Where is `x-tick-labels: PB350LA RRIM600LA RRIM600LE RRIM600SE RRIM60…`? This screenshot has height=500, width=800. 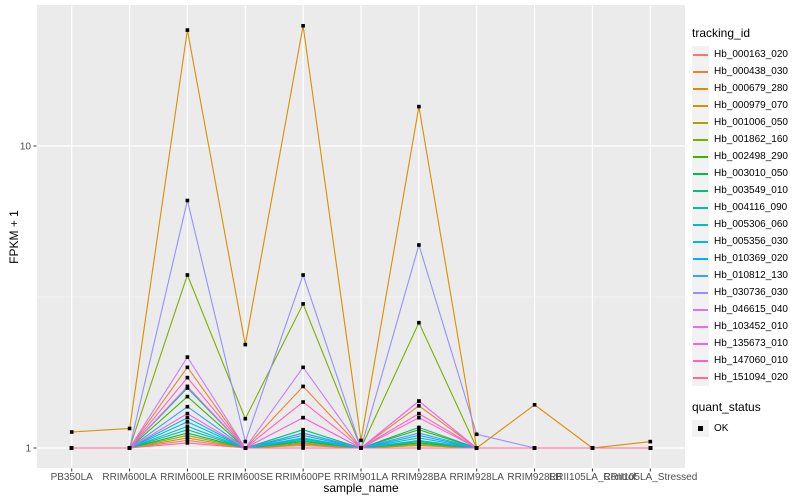 x-tick-labels: PB350LA RRIM600LA RRIM600LE RRIM600SE RRIM60… is located at coordinates (374, 477).